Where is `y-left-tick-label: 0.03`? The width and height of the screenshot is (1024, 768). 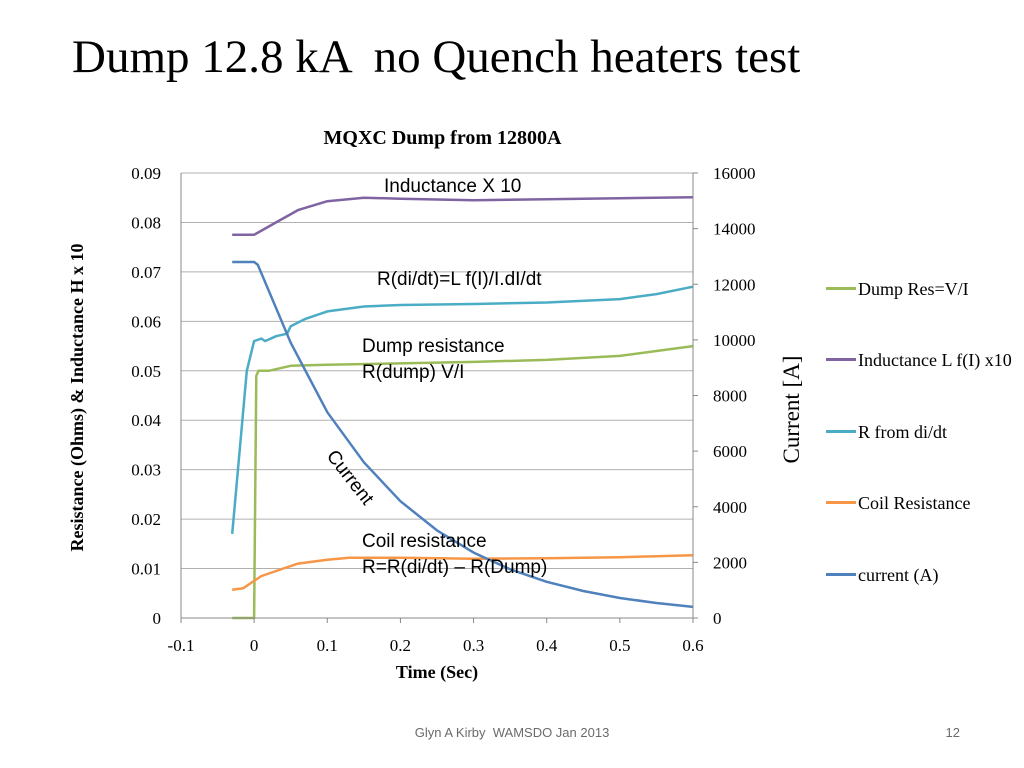 y-left-tick-label: 0.03 is located at coordinates (146, 470).